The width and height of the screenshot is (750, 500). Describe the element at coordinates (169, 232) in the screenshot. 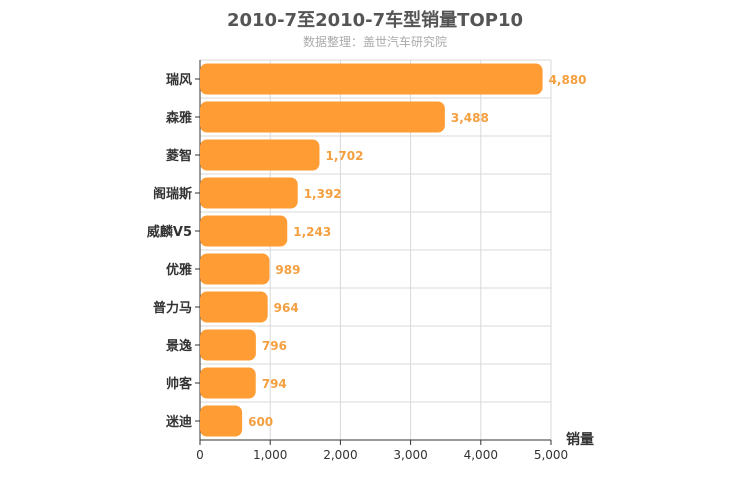

I see `category-label: 威麟V5` at that location.